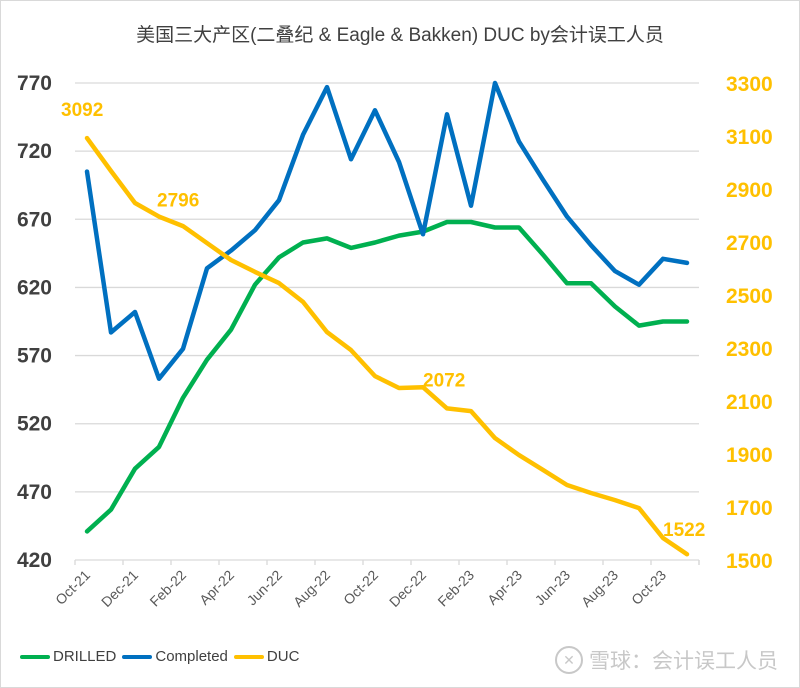  What do you see at coordinates (407, 588) in the screenshot?
I see `x-tick-label: Dec-22` at bounding box center [407, 588].